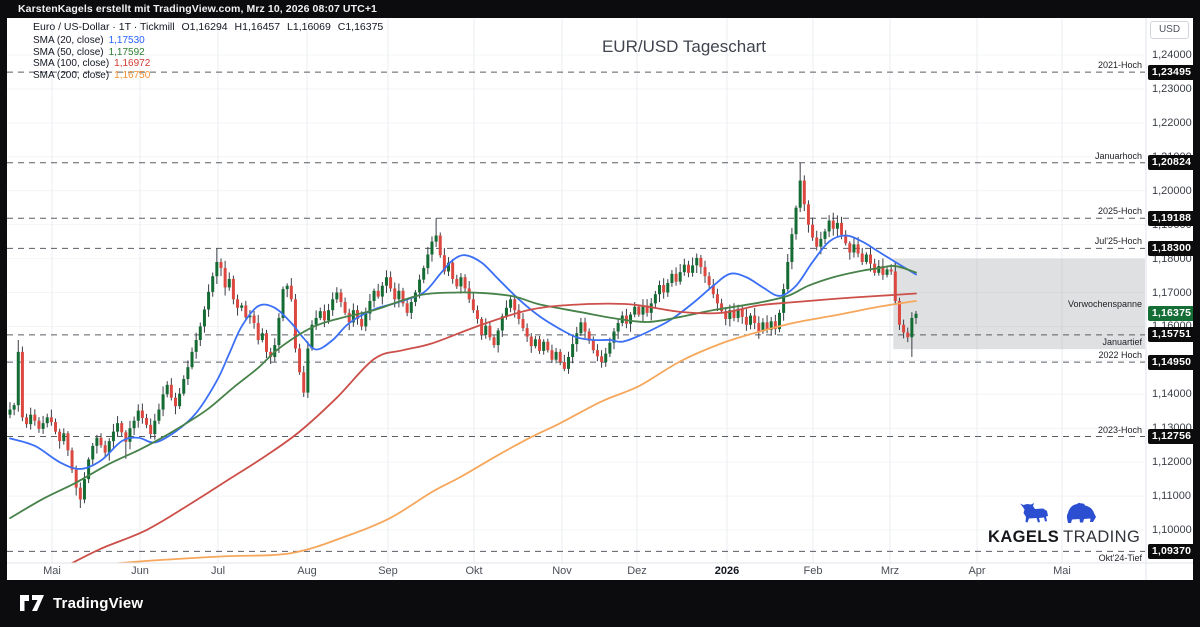 Image resolution: width=1200 pixels, height=627 pixels. I want to click on time-tick-2026: 2026, so click(727, 571).